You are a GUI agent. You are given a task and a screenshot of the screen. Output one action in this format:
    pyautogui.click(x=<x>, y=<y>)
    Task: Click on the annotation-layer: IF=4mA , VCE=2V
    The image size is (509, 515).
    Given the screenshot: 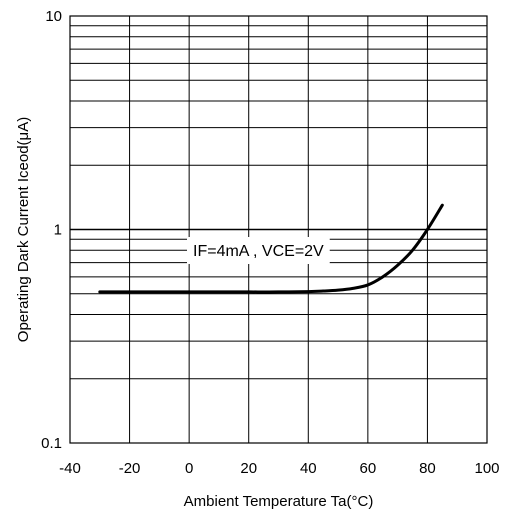 What is the action you would take?
    pyautogui.click(x=258, y=250)
    